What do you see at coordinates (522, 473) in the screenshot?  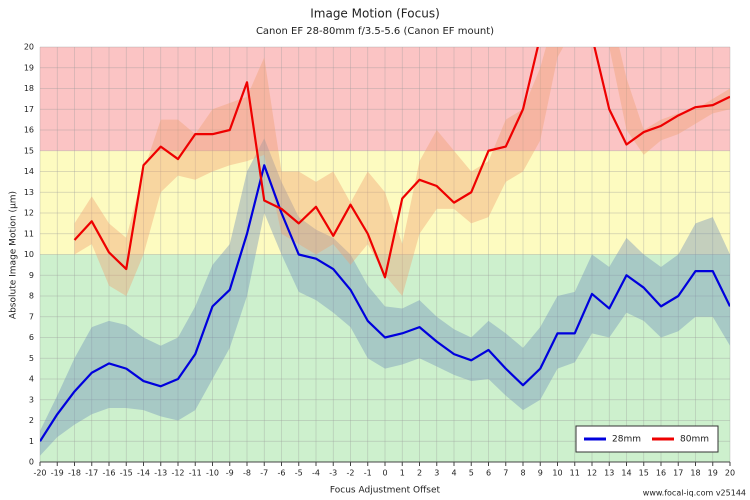 I see `x-tick-label: 8` at bounding box center [522, 473].